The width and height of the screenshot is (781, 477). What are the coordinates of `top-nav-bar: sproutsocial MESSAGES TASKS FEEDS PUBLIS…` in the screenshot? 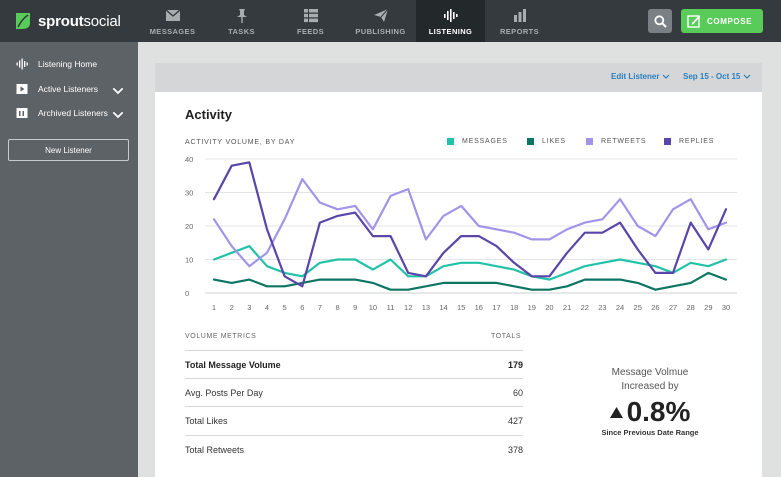 It's located at (390, 21).